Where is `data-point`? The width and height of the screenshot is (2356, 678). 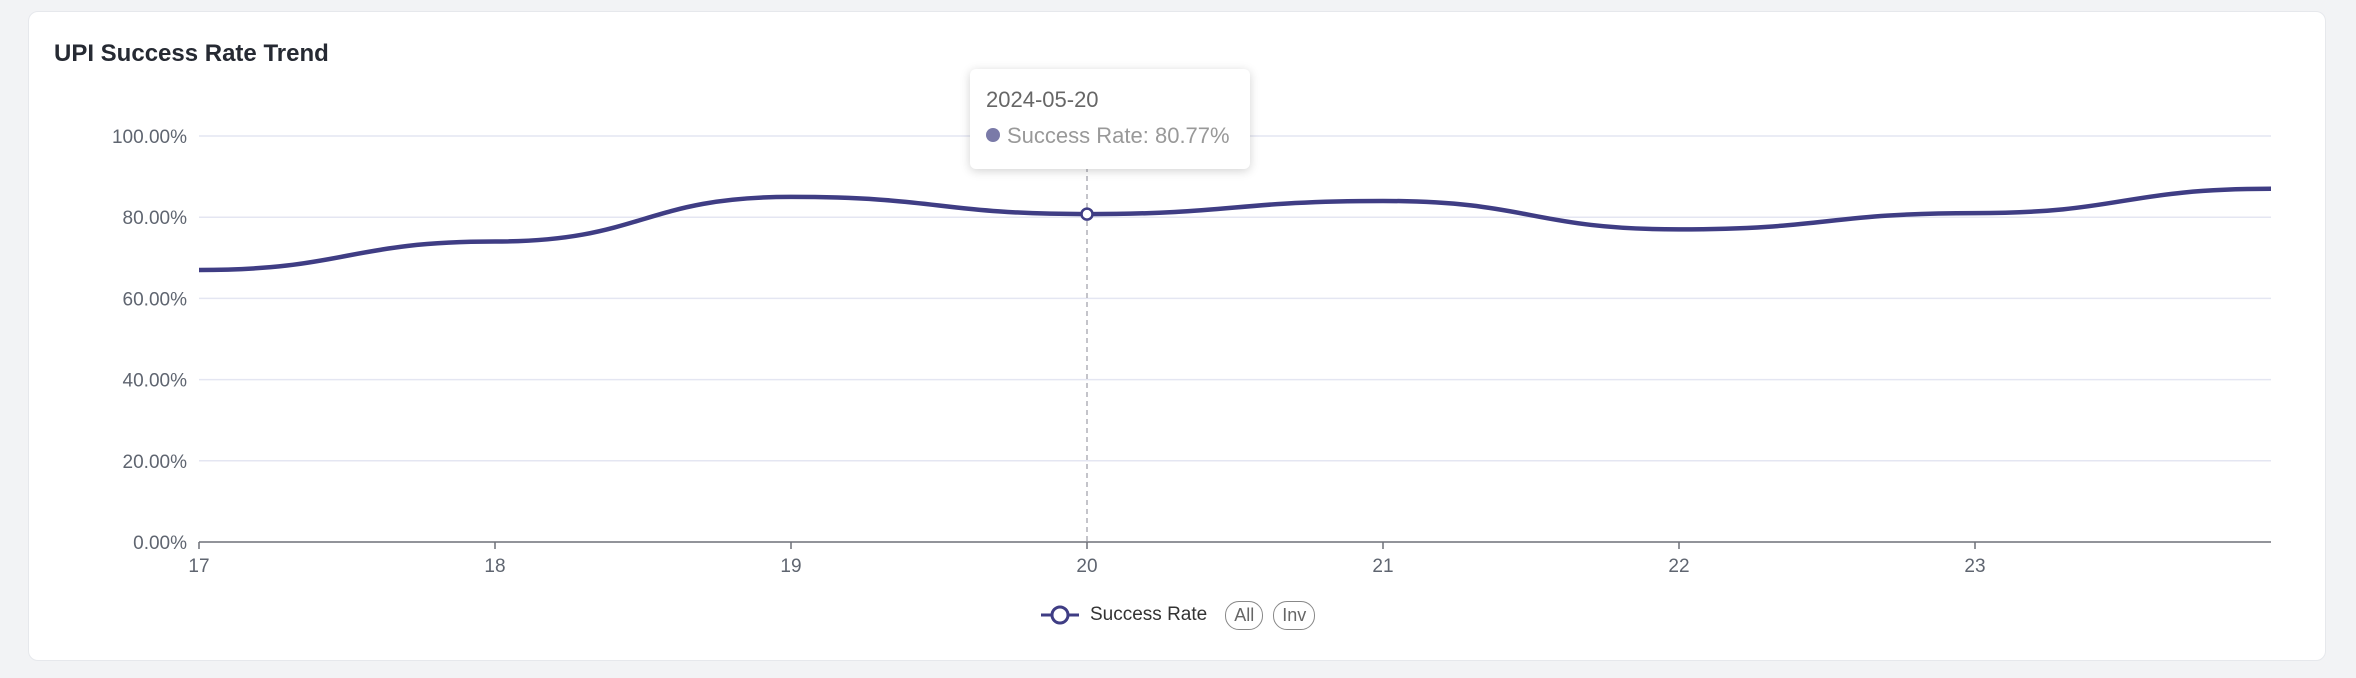
data-point is located at coordinates (1087, 214).